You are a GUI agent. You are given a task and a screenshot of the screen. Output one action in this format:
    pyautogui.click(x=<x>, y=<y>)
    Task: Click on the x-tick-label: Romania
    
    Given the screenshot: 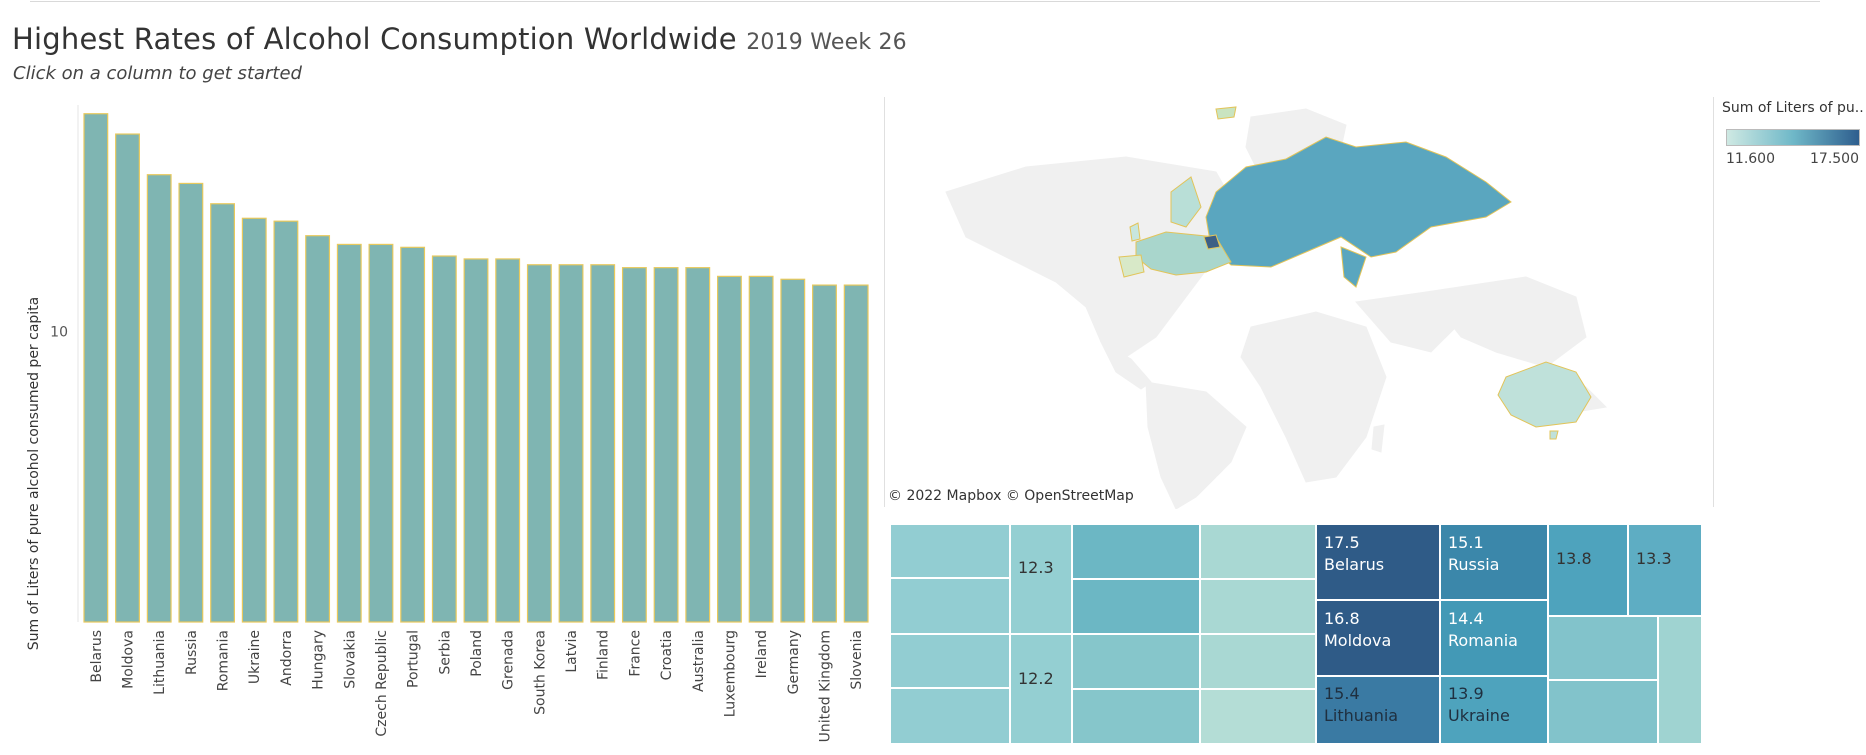 What is the action you would take?
    pyautogui.click(x=224, y=660)
    